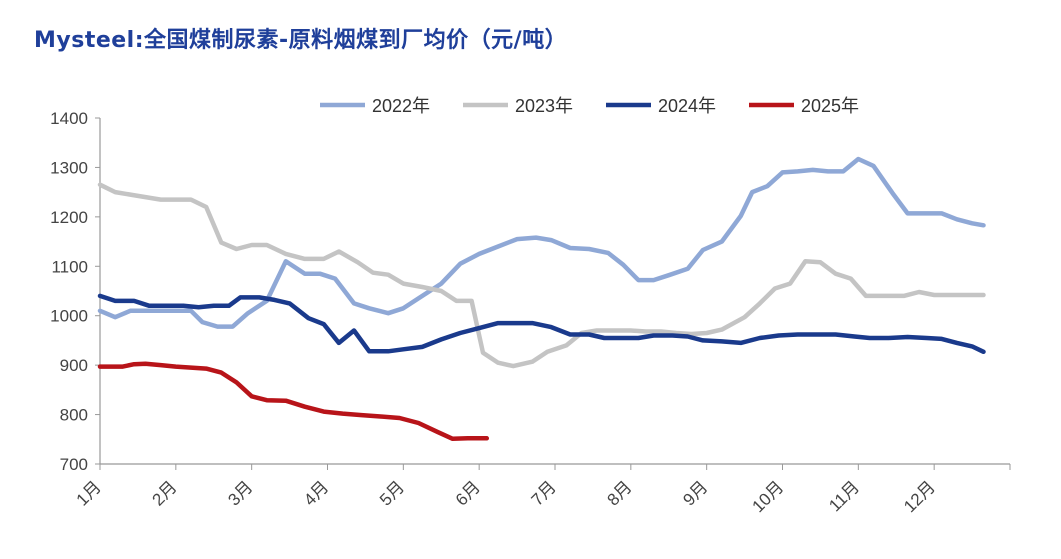 This screenshot has height=559, width=1061. Describe the element at coordinates (293, 401) in the screenshot. I see `series-line-2025年` at that location.